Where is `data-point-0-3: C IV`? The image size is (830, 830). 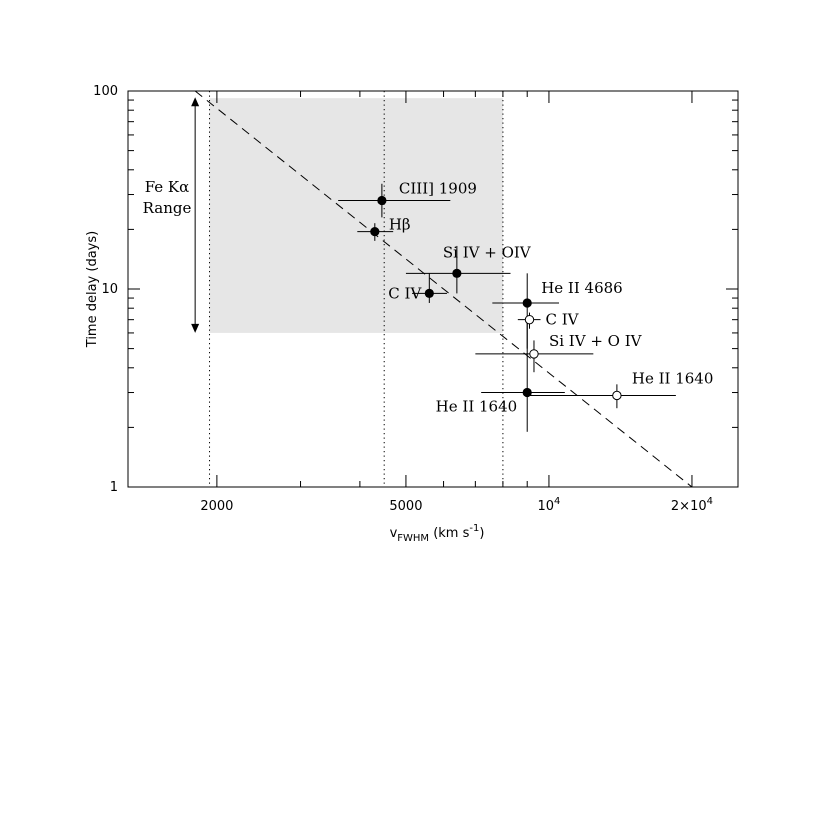 data-point-0-3: C IV is located at coordinates (417, 288).